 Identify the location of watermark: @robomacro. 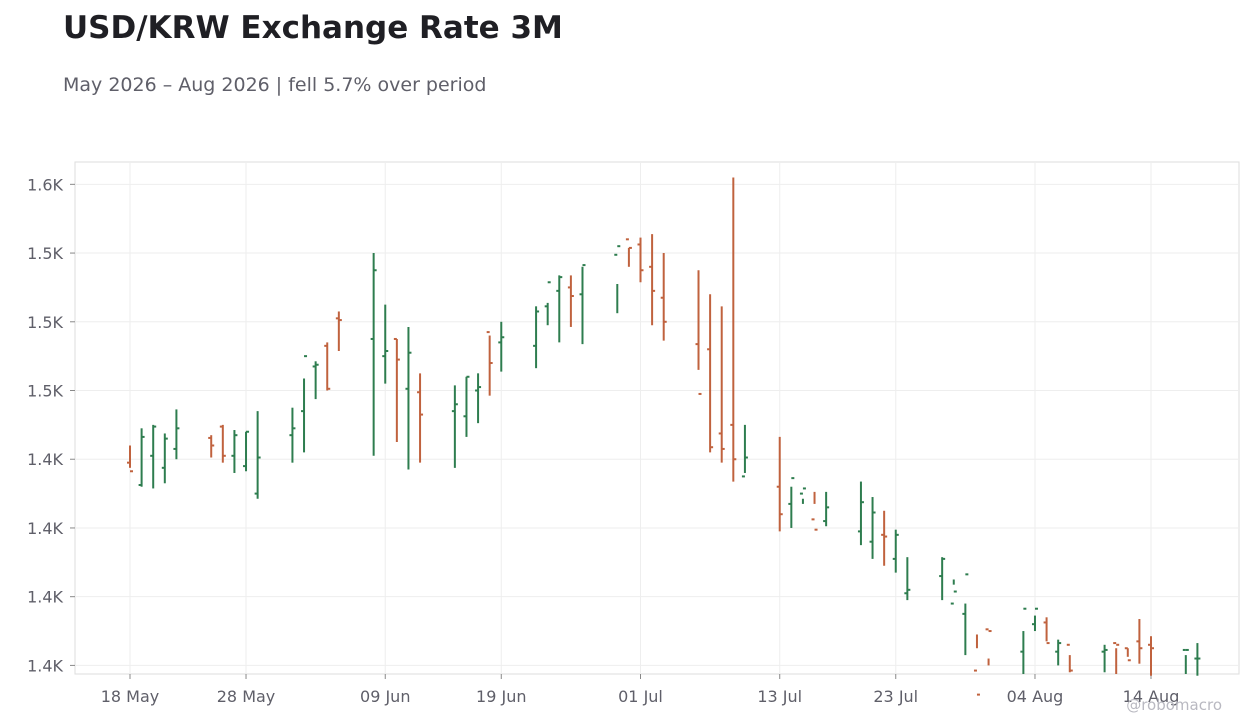
(1174, 705).